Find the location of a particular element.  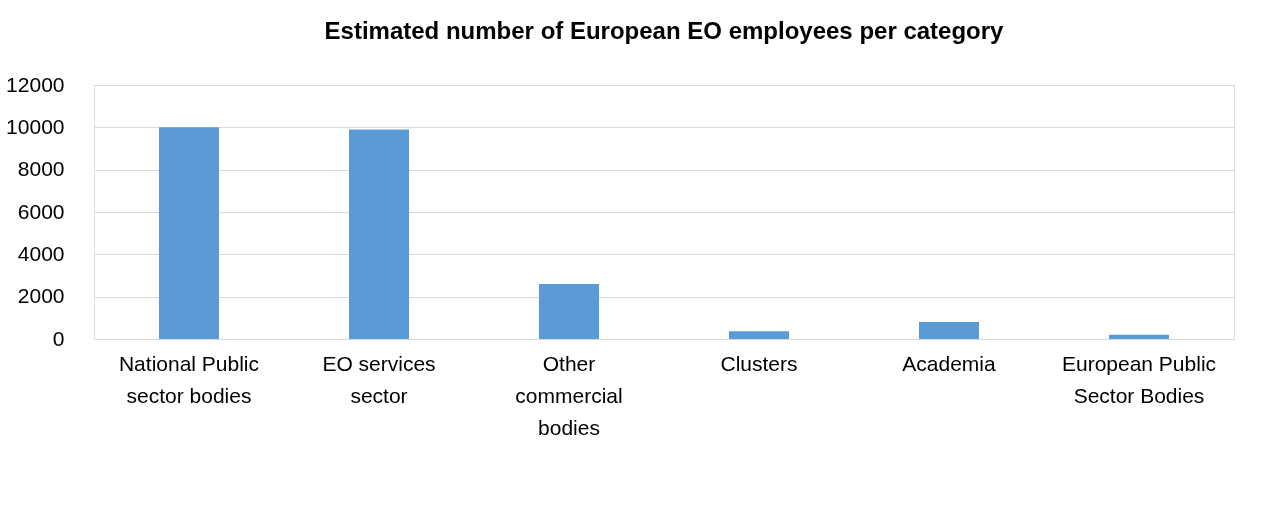

x-tick-label: Clusters is located at coordinates (759, 363).